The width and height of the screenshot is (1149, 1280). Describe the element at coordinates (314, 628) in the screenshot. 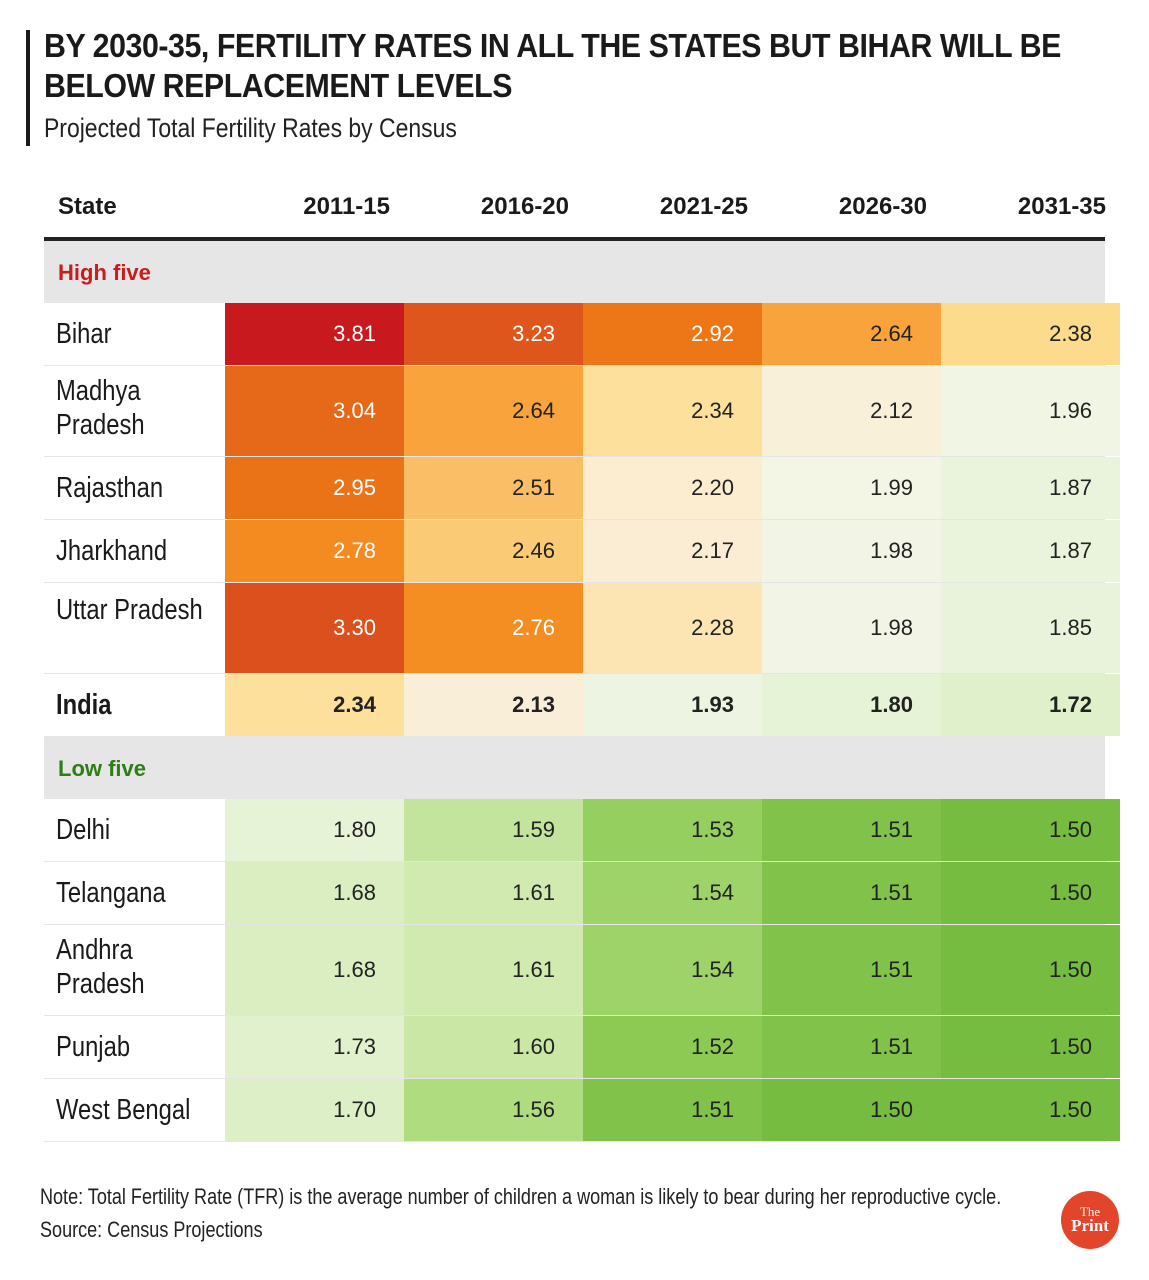

I see `heatmap-cell: 3.30` at that location.